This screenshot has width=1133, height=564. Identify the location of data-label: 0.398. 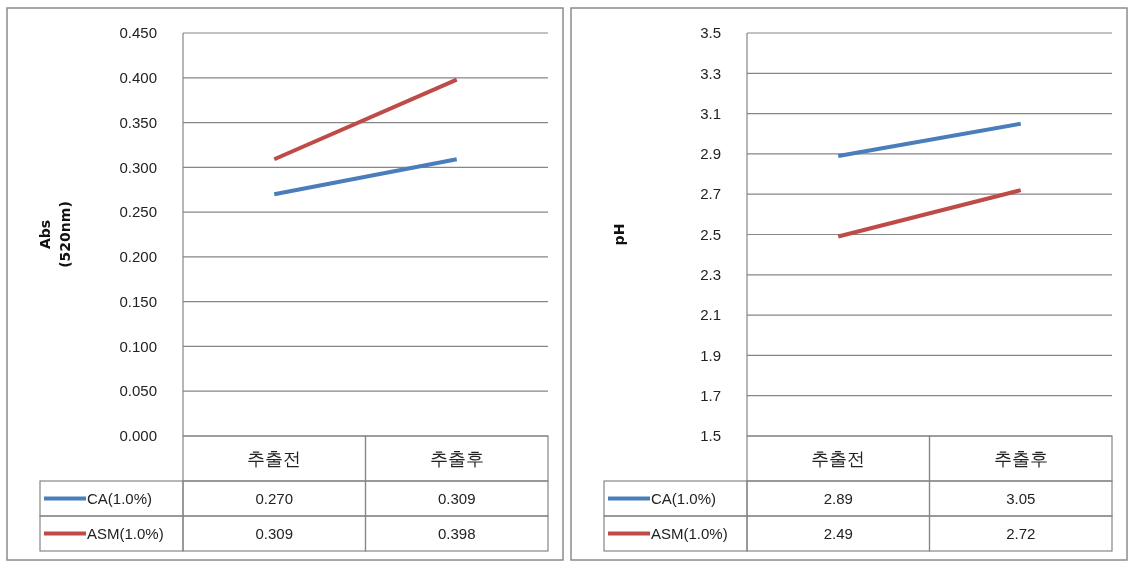
(456, 533).